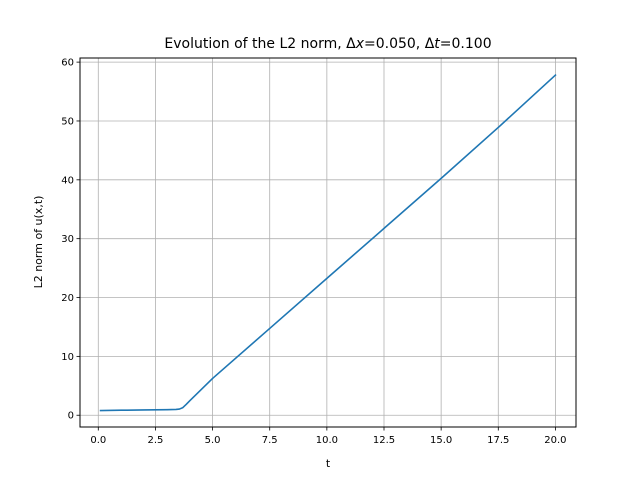  What do you see at coordinates (67, 298) in the screenshot?
I see `y-tick-label: 20` at bounding box center [67, 298].